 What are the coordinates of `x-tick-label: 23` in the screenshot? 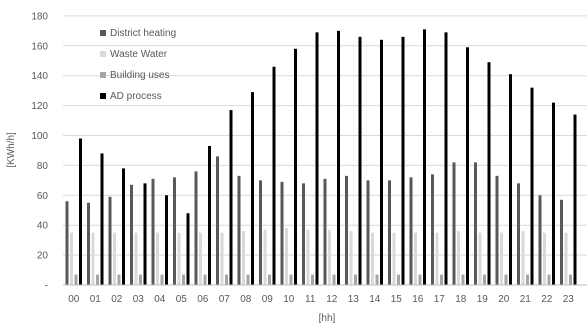 It's located at (569, 299).